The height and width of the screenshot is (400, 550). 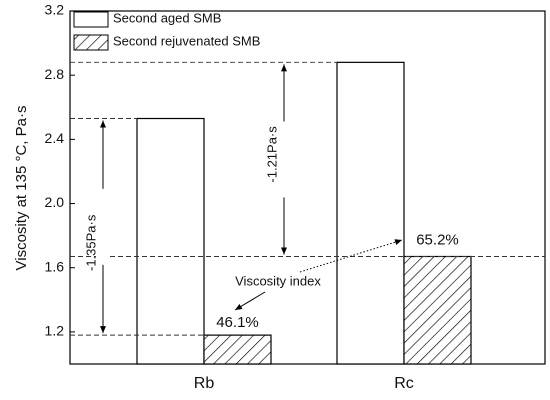 What do you see at coordinates (55, 138) in the screenshot?
I see `y-tick-label: 2.4` at bounding box center [55, 138].